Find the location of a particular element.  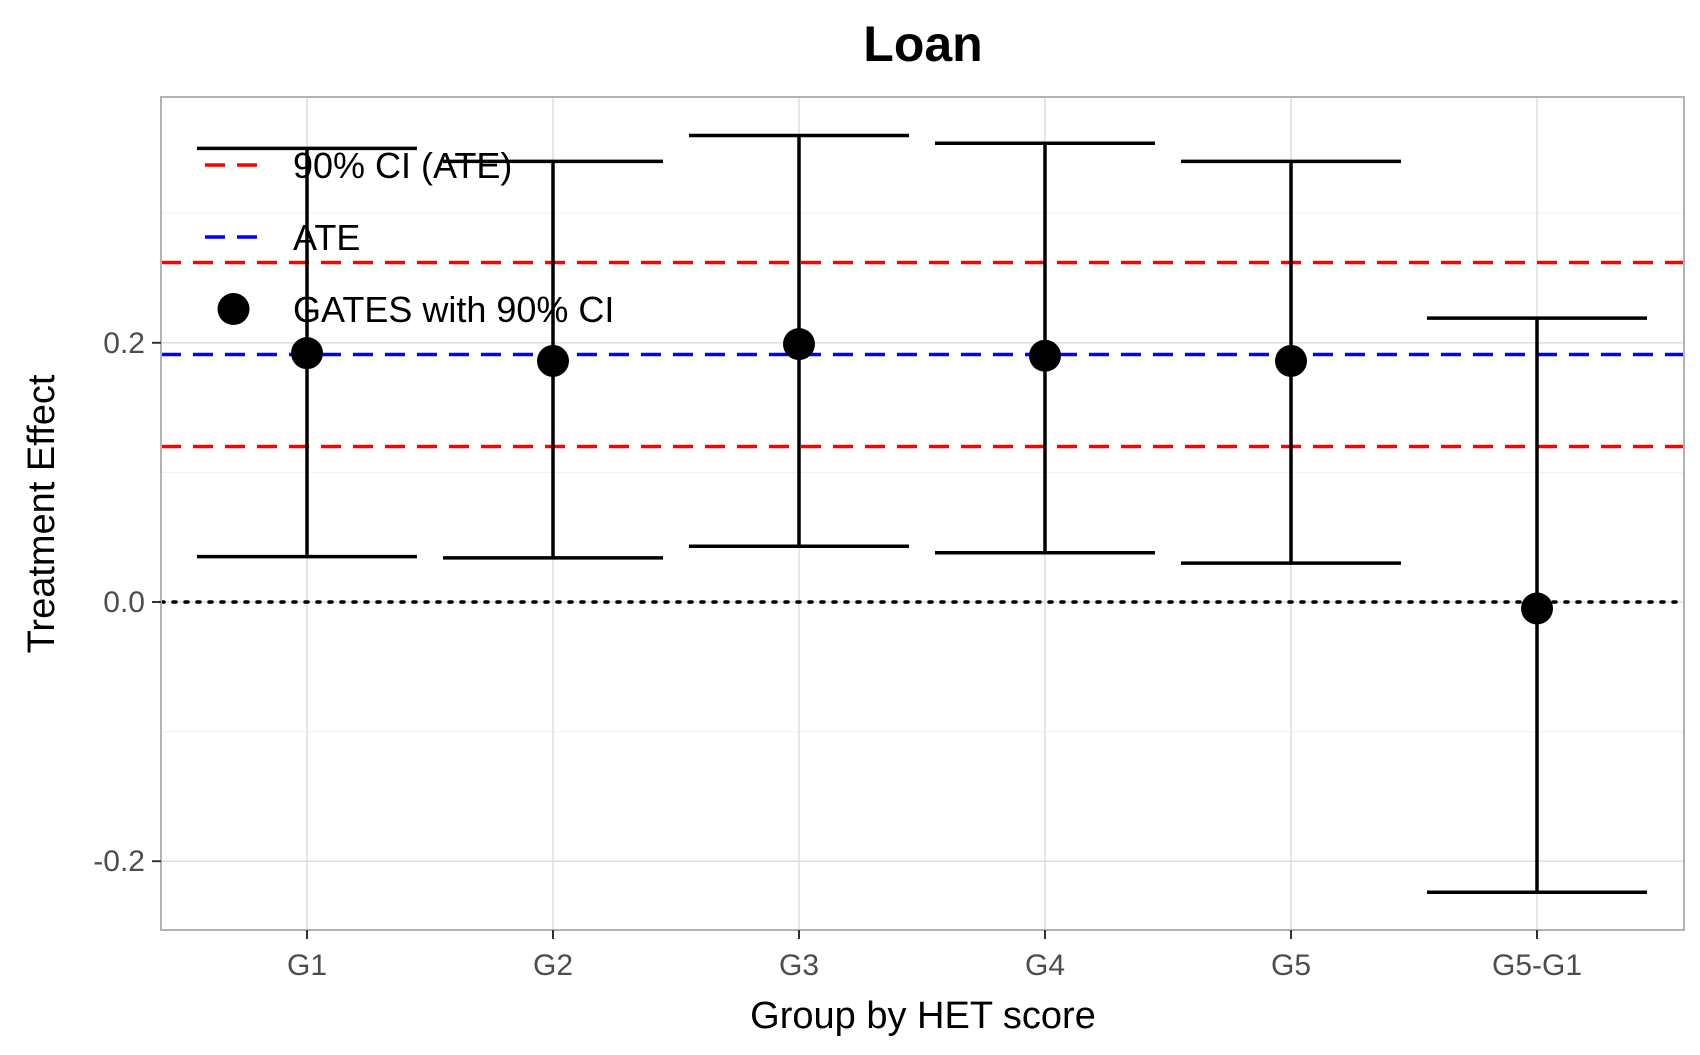

x-tick-label: G3 is located at coordinates (799, 965).